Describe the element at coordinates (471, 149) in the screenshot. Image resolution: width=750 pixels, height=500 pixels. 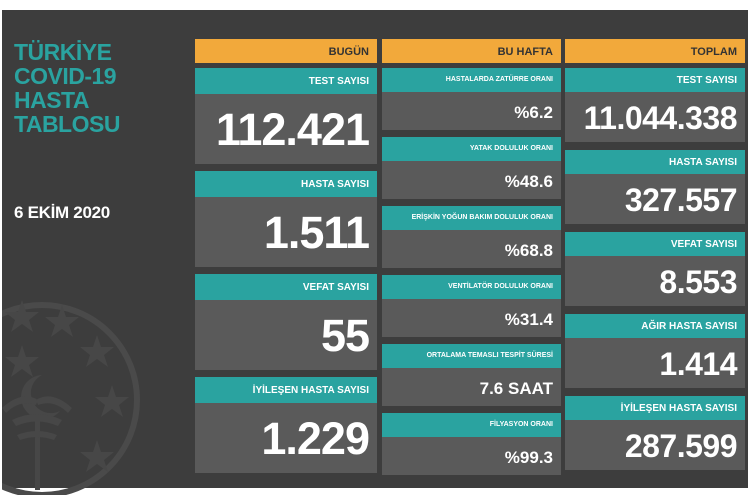
I see `stat-label: YATAK DOLULUK ORANI` at that location.